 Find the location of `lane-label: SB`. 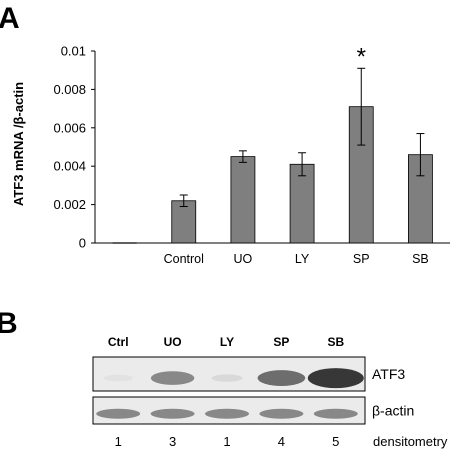

lane-label: SB is located at coordinates (335, 342).